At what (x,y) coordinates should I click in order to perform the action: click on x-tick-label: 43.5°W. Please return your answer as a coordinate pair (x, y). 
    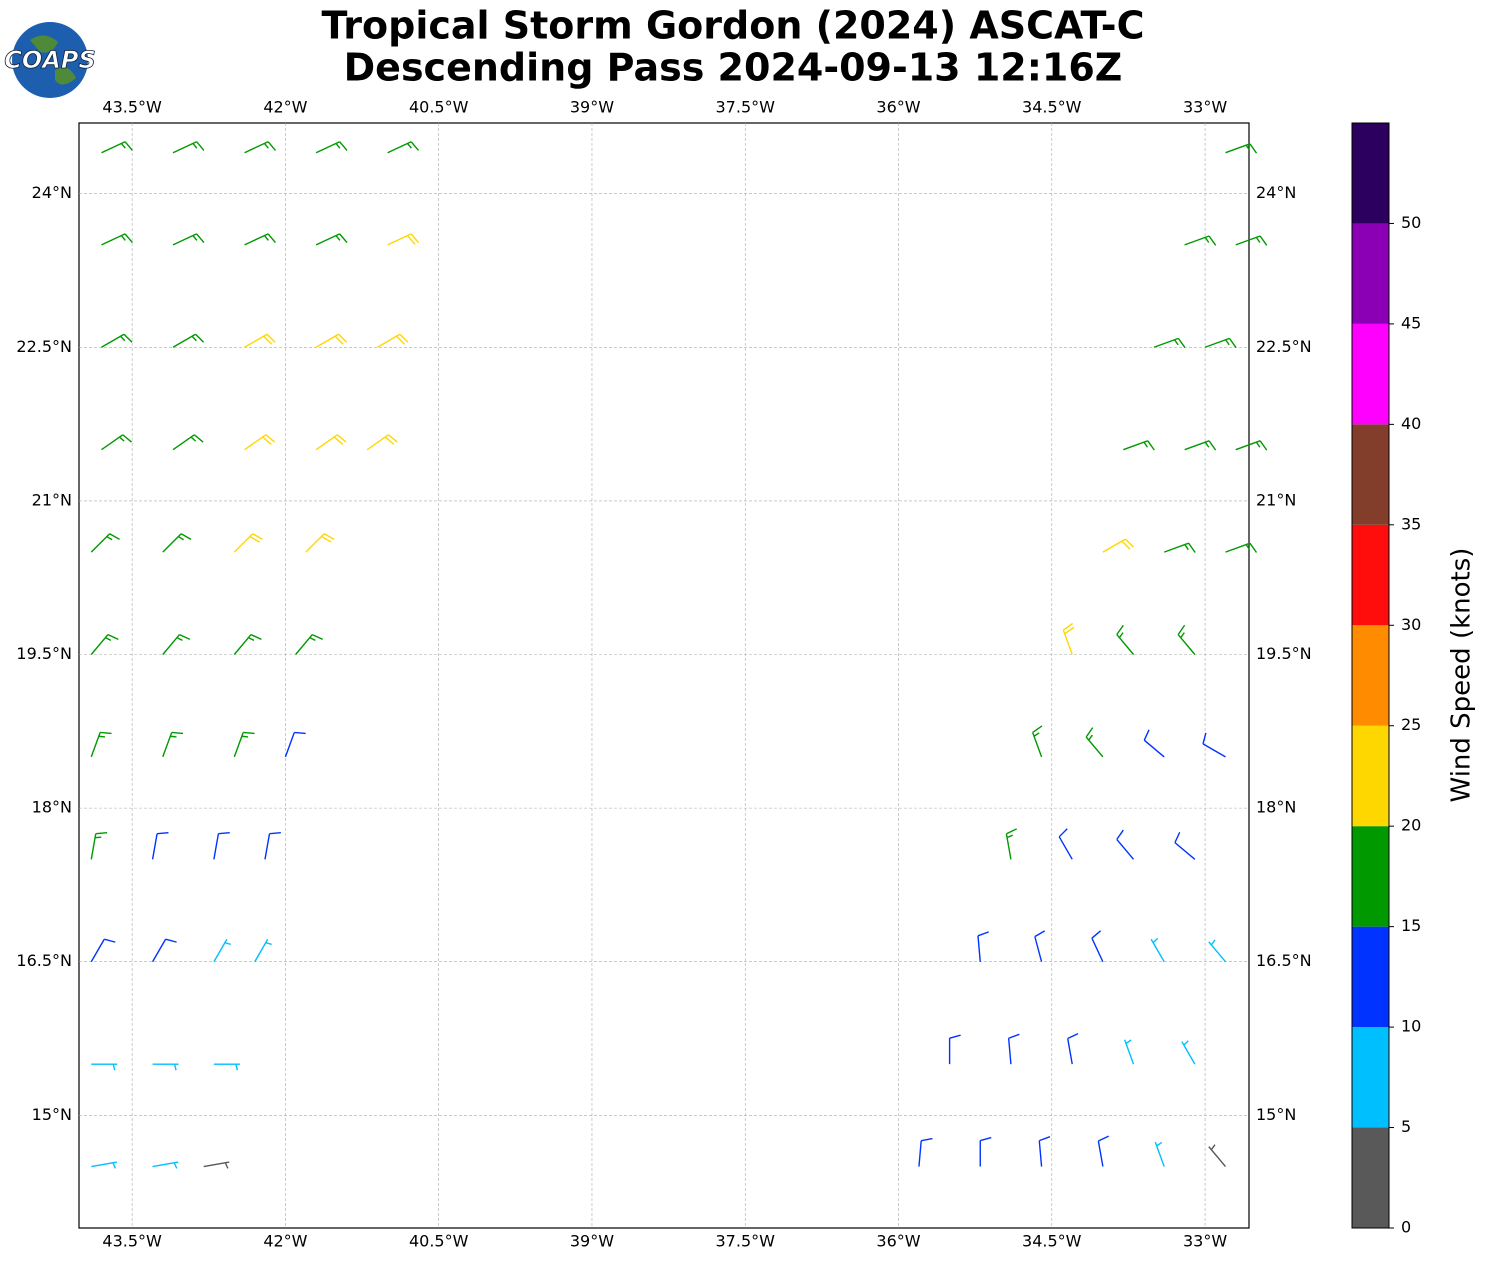
    Looking at the image, I should click on (132, 1241).